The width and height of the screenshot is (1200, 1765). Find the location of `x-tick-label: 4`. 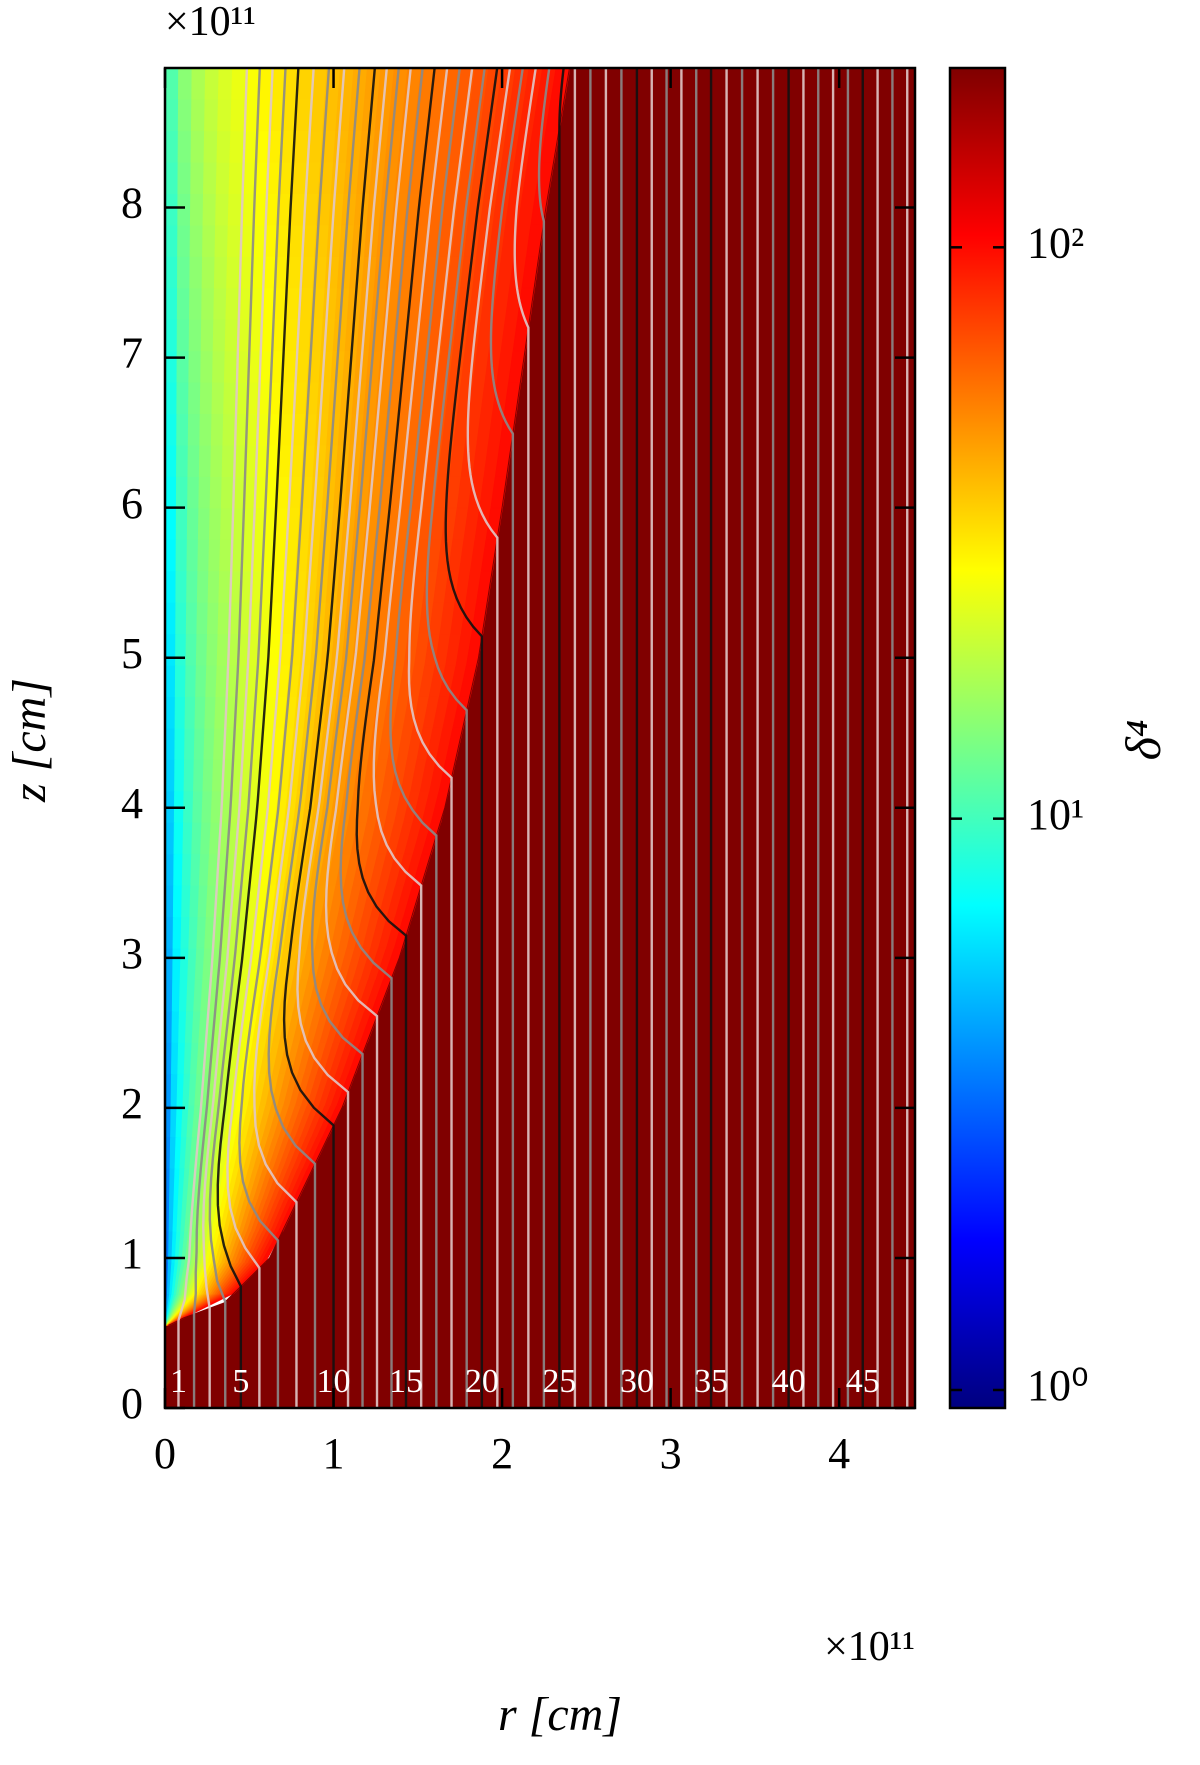

x-tick-label: 4 is located at coordinates (839, 1453).